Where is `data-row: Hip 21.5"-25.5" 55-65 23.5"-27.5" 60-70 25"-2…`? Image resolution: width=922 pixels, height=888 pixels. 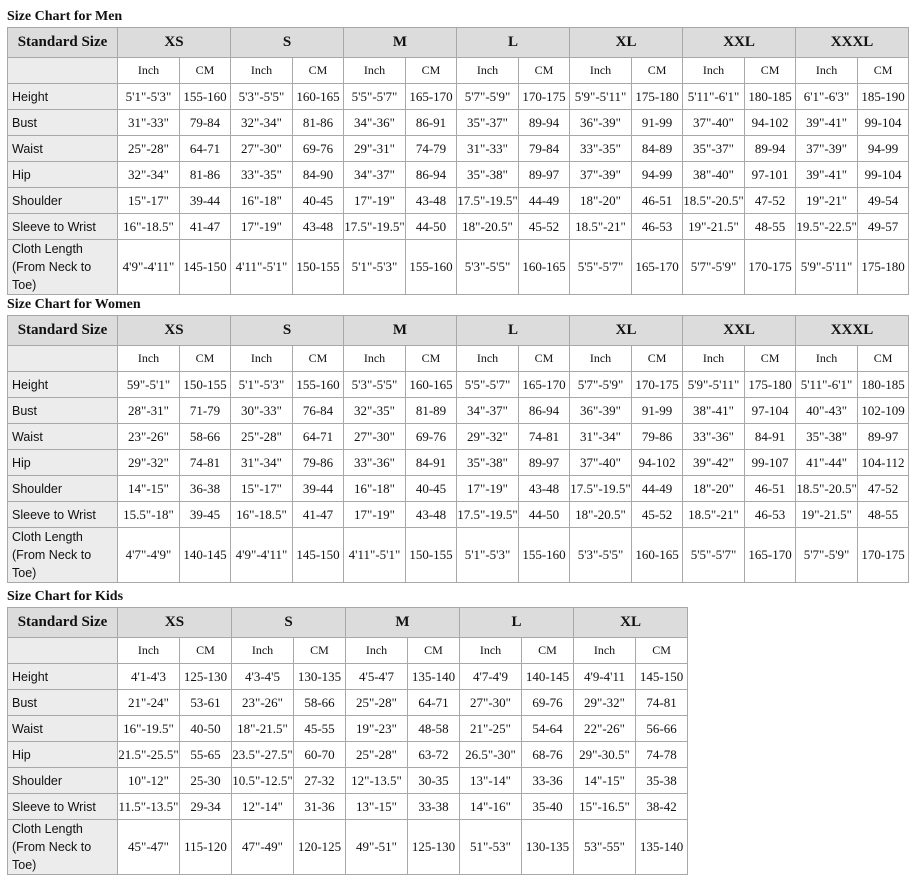
data-row: Hip 21.5"-25.5" 55-65 23.5"-27.5" 60-70 25"-2… is located at coordinates (348, 754).